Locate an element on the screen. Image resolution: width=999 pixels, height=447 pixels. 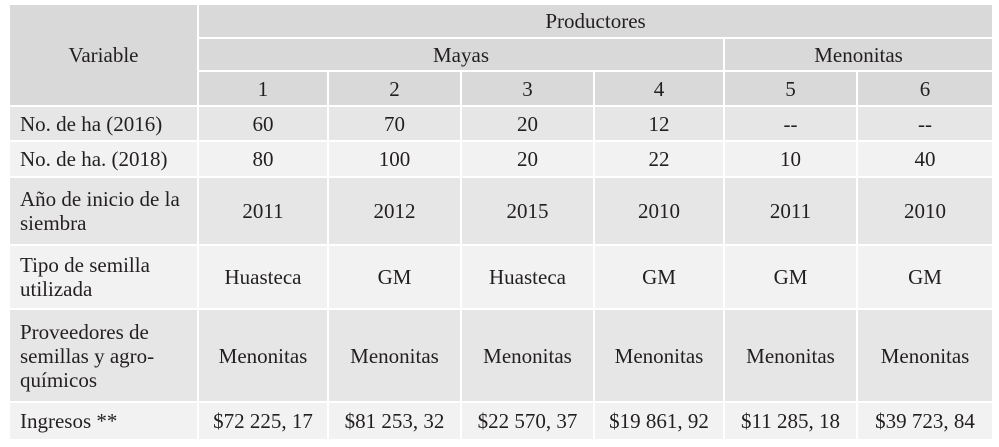
row-label: Tipo de semilla utilizada is located at coordinates (104, 277).